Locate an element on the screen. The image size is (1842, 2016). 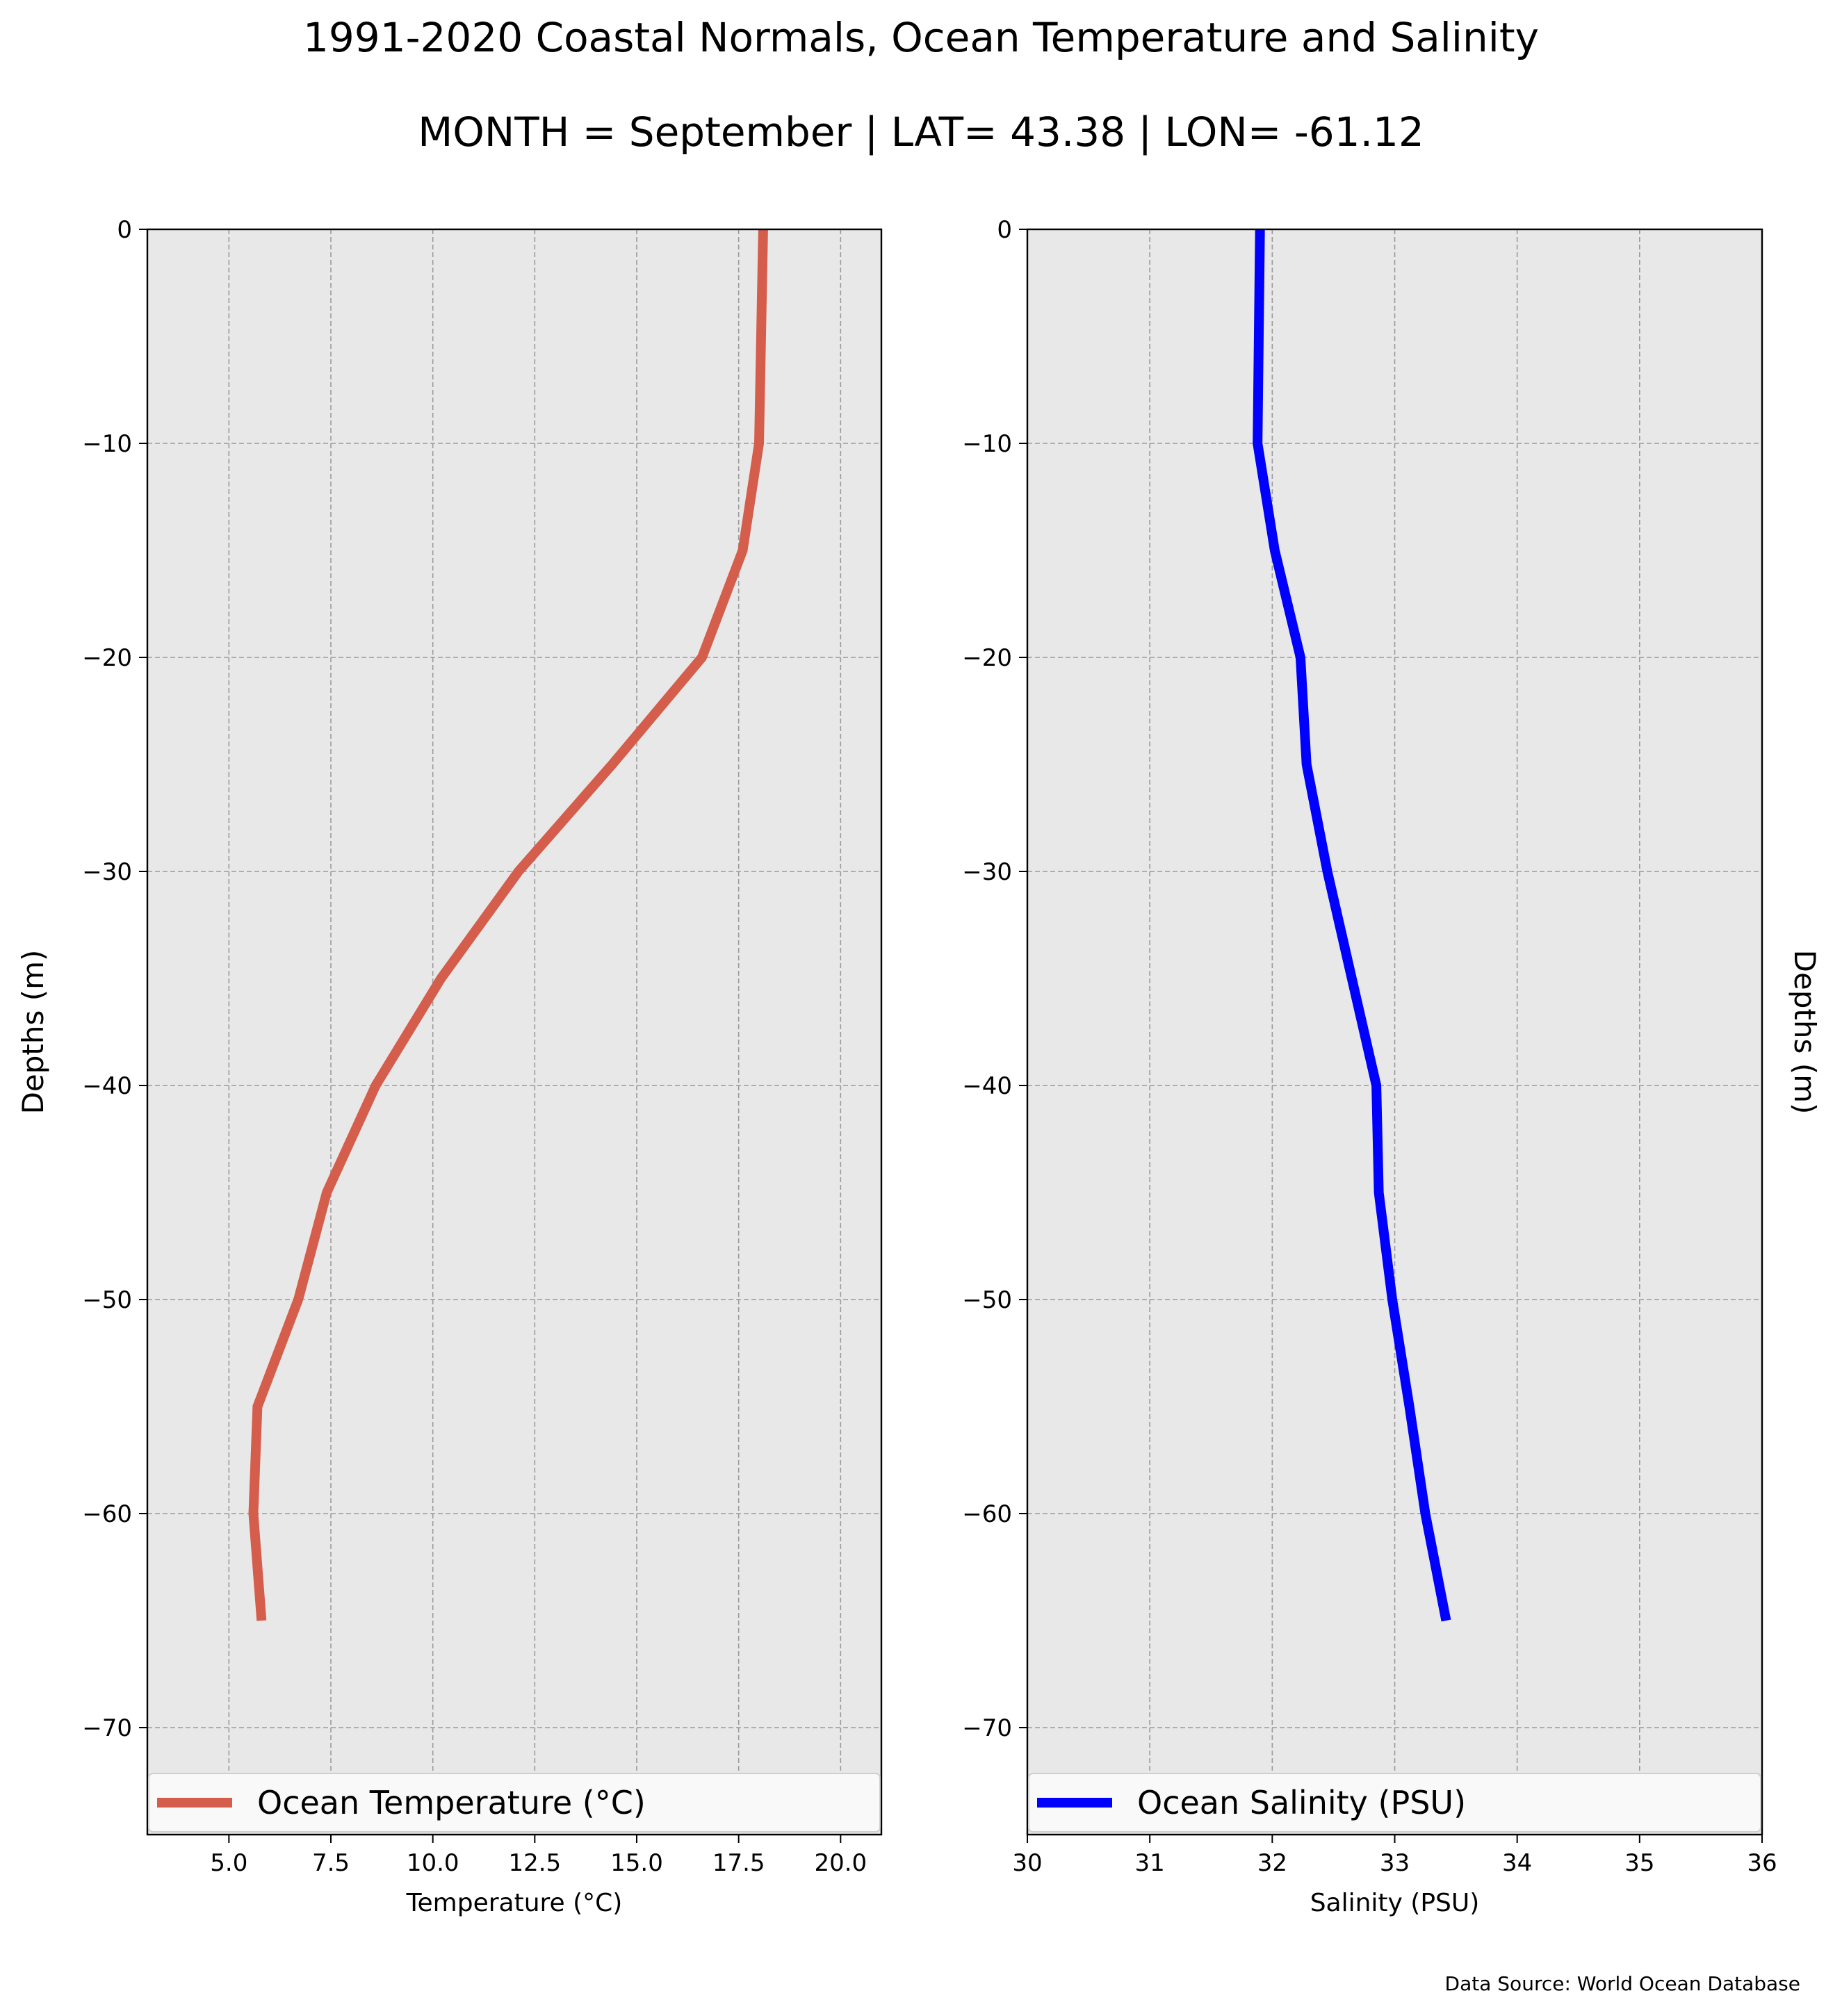
temp-x-tick-label: 17.5 is located at coordinates (738, 1863).